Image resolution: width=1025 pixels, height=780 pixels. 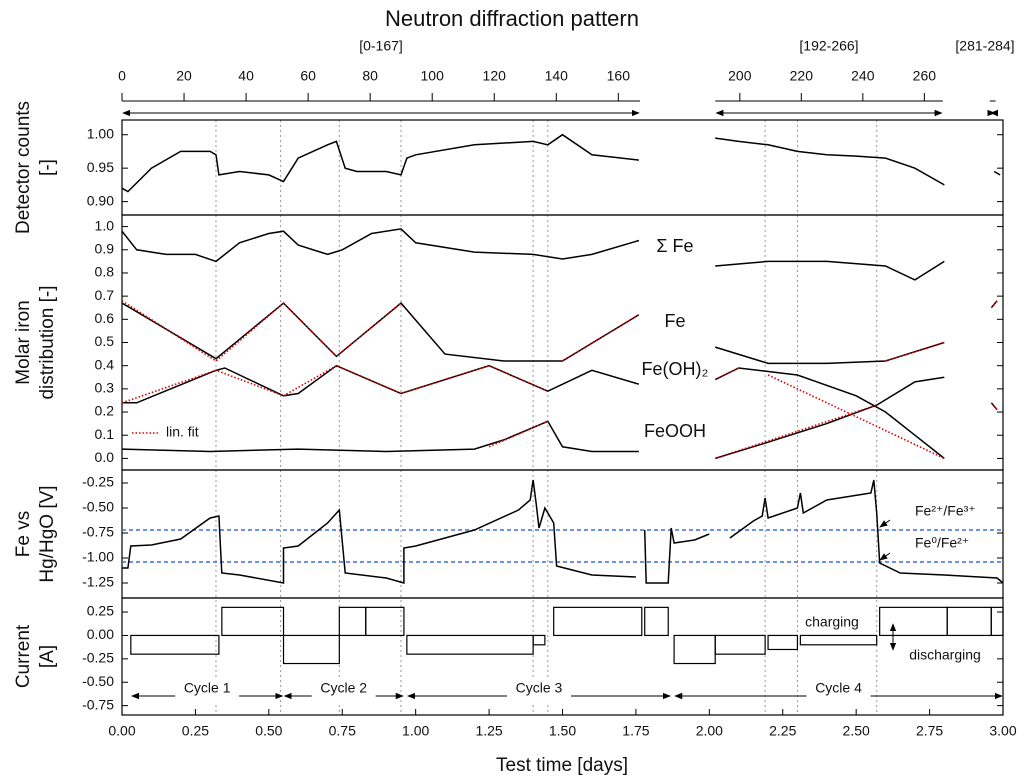 What do you see at coordinates (539, 688) in the screenshot?
I see `cycle-label: Cycle 3` at bounding box center [539, 688].